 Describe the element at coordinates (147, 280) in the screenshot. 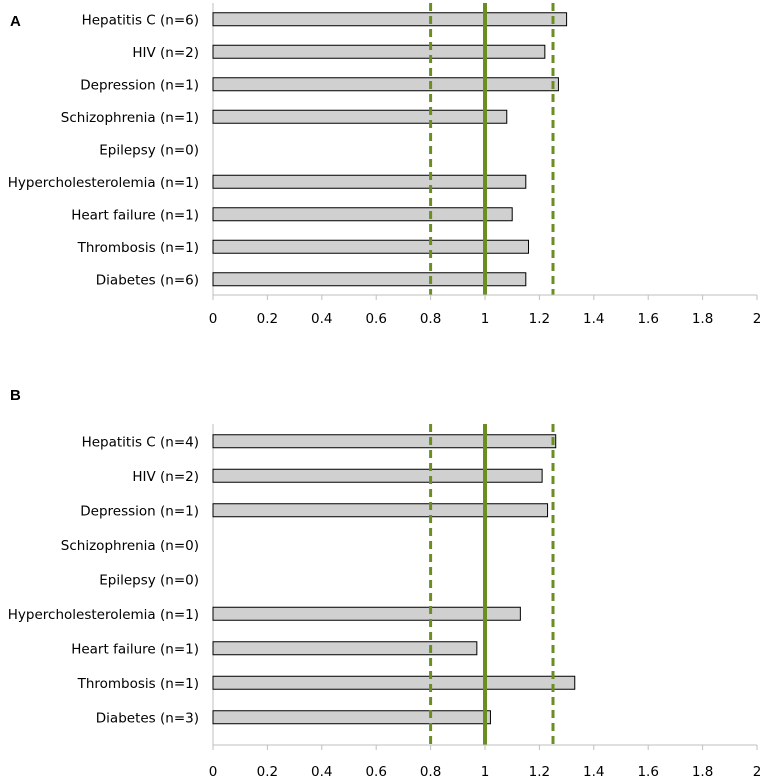

I see `category-label: Diabetes (n=6)` at that location.